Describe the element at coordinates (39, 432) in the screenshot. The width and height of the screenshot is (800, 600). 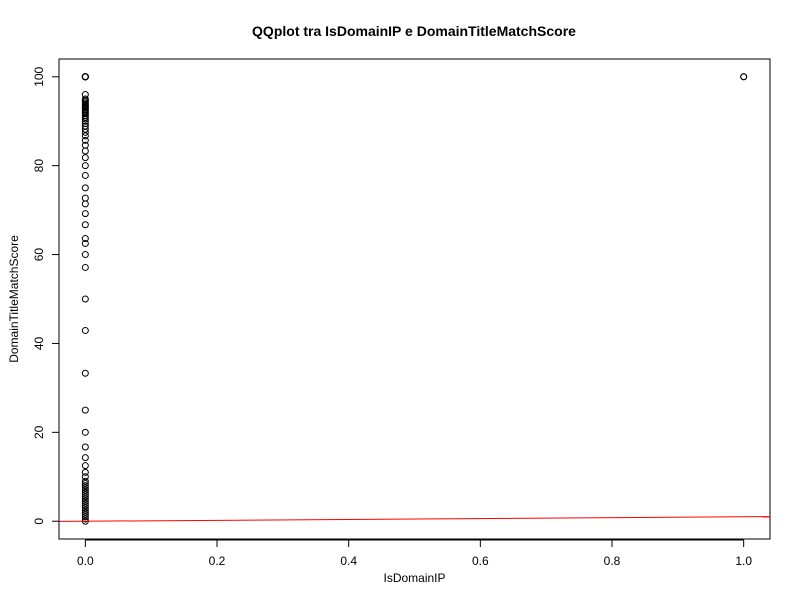
I see `y-tick-label: 20` at that location.